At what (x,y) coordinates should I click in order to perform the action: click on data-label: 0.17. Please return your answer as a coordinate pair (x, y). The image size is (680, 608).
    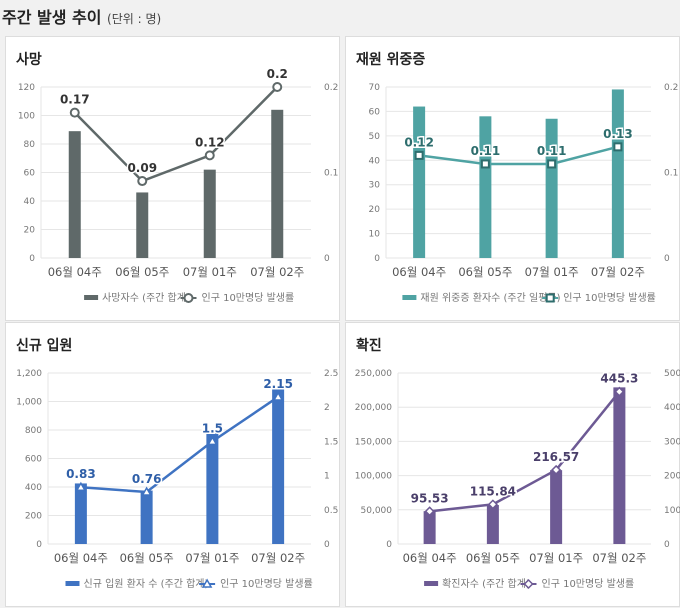
    Looking at the image, I should click on (75, 100).